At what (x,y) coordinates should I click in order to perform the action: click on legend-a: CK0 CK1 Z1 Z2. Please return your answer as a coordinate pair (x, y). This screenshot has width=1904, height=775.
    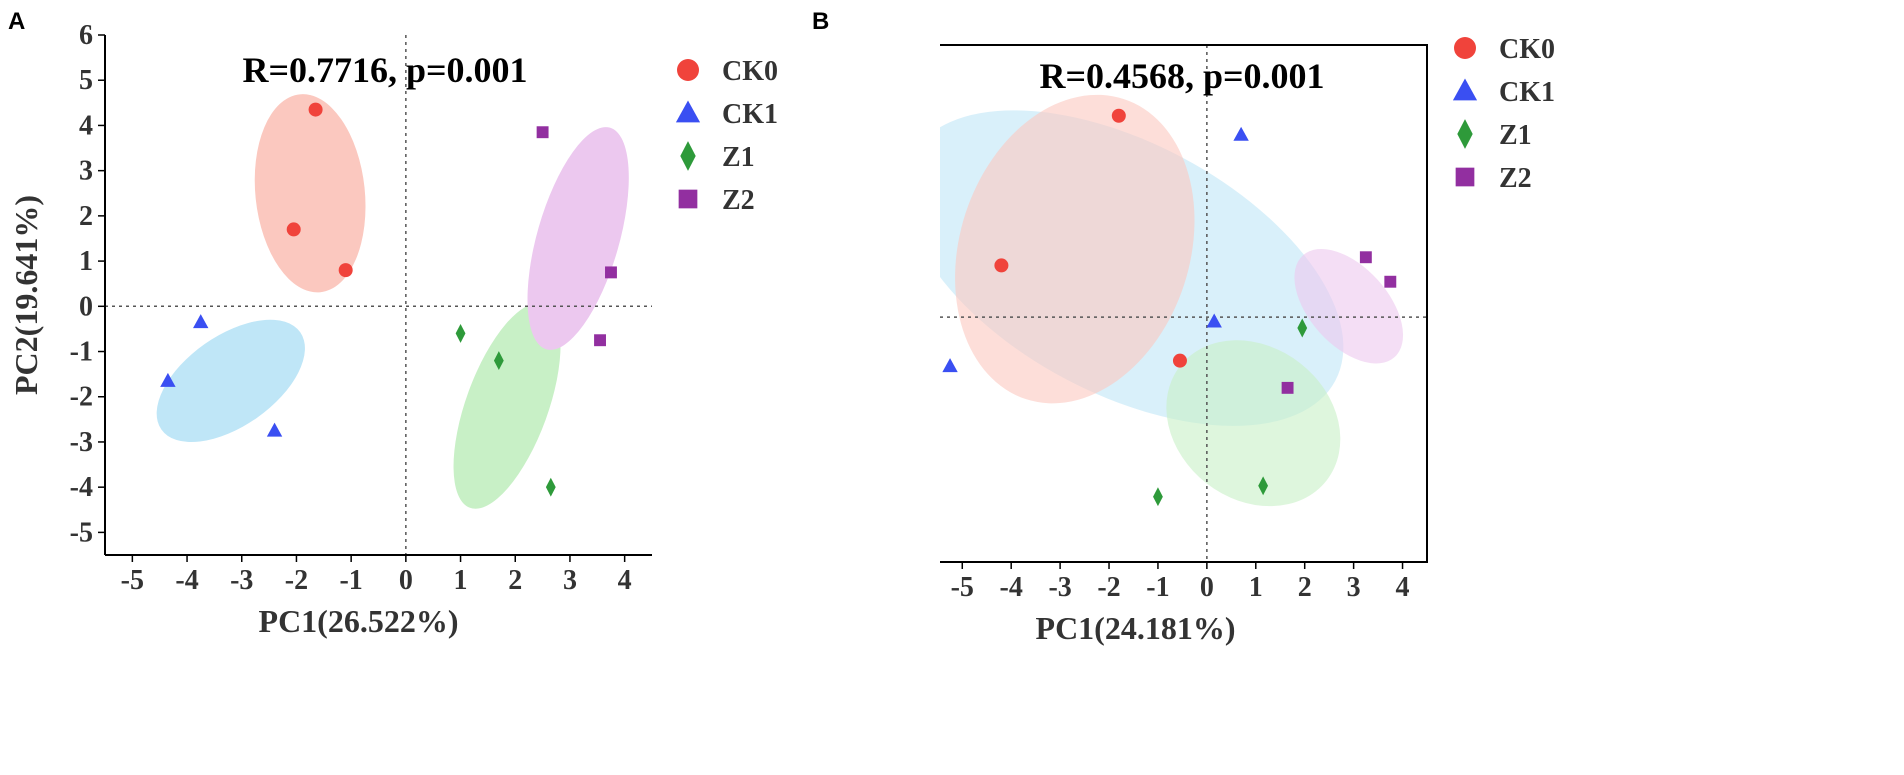
    Looking at the image, I should click on (726, 136).